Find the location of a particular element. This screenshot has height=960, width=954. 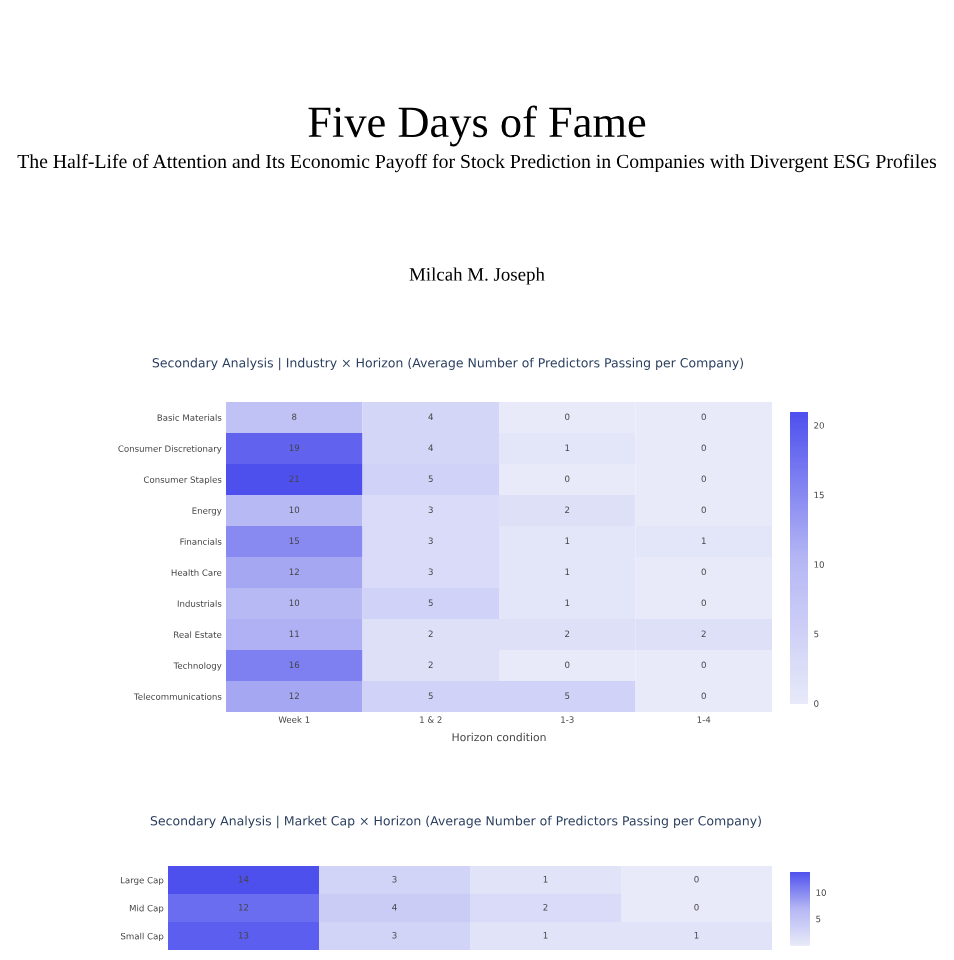

text: The Half-Life of Attention and Its Economic Payoff for Stock Prediction in Companies with Divergent ESG Profiles is located at coordinates (477, 163).